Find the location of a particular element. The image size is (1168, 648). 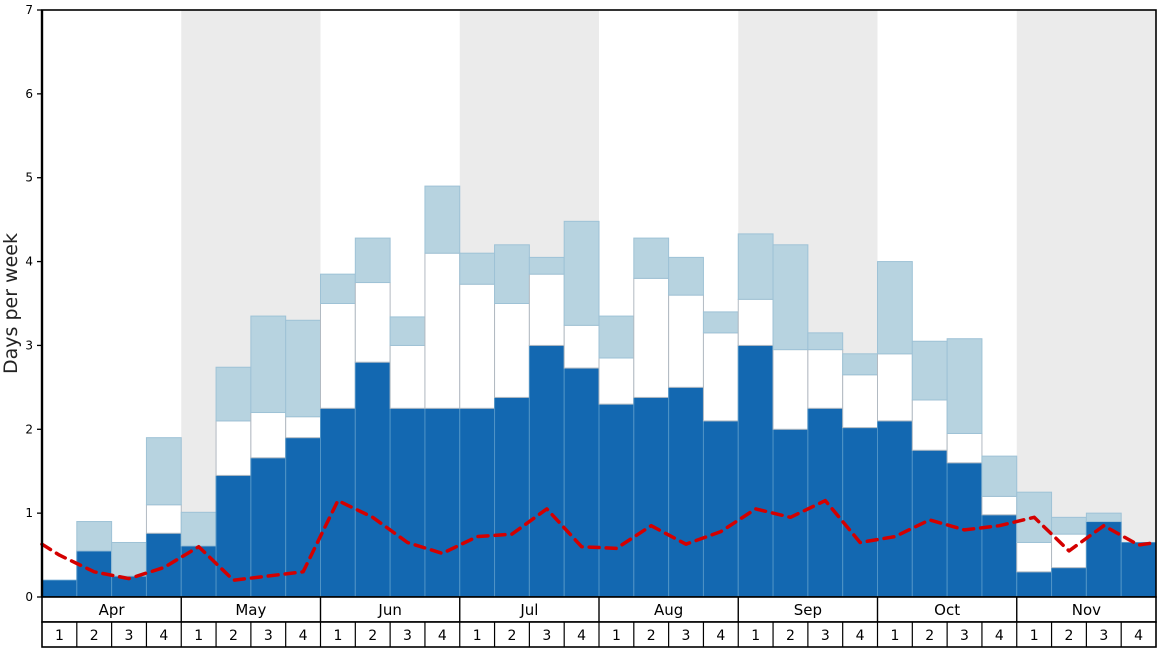

y-tick-label: 6 is located at coordinates (29, 94).